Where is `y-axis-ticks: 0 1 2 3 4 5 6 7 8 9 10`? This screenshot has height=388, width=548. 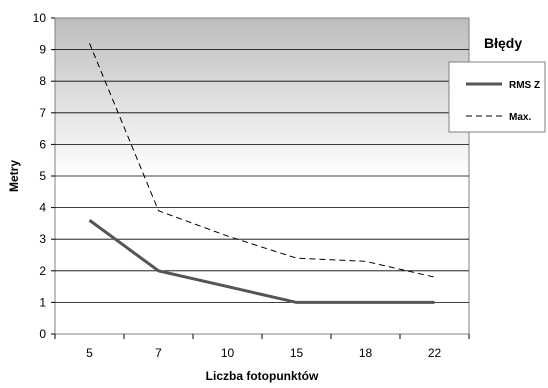
y-axis-ticks: 0 1 2 3 4 5 6 7 8 9 10 is located at coordinates (44, 176).